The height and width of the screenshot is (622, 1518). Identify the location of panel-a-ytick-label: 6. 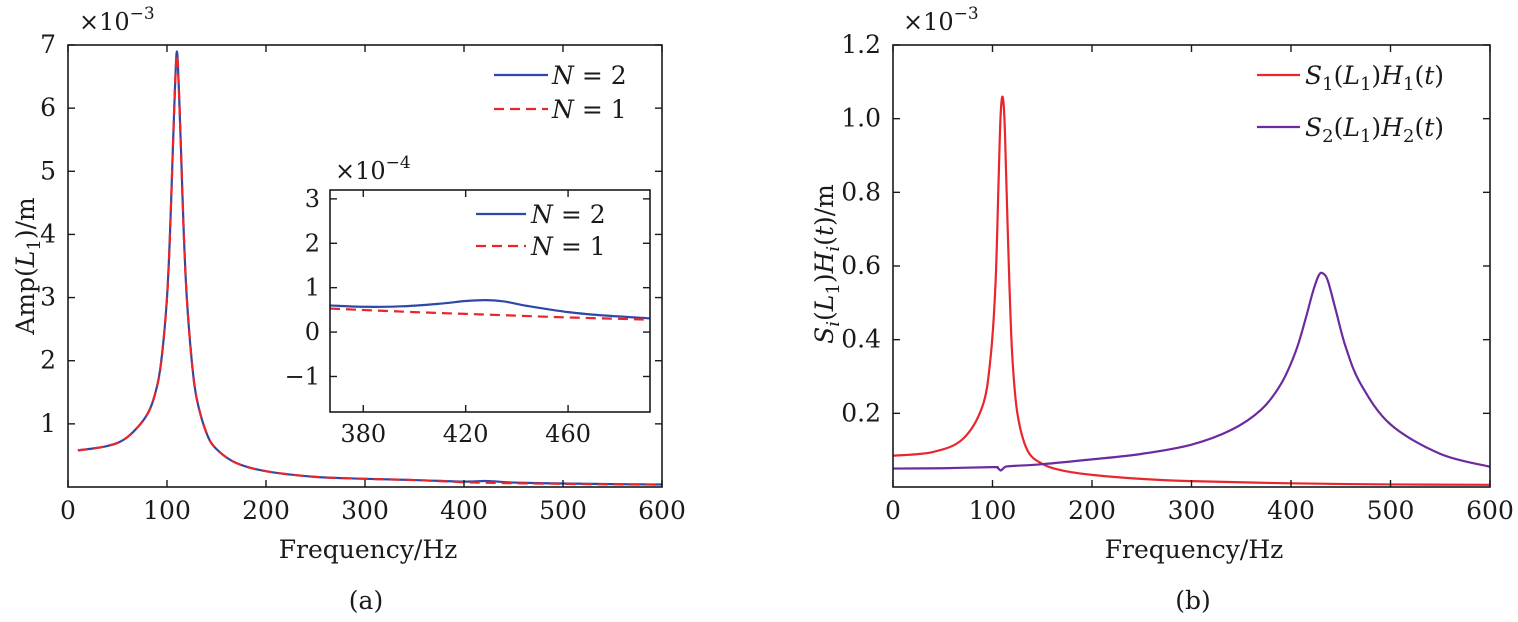
(48, 107).